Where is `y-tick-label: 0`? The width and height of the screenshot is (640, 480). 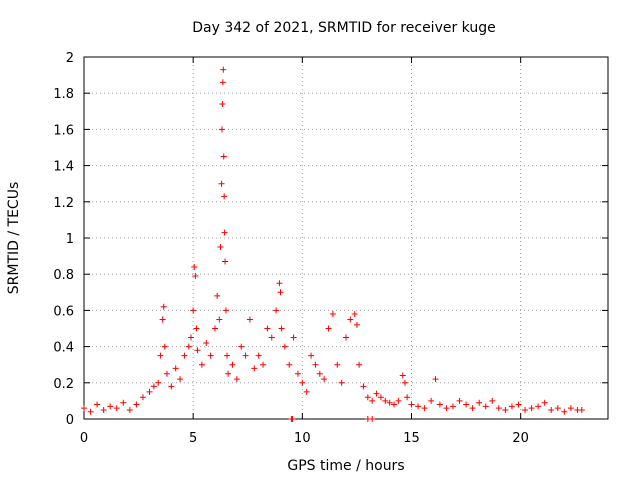 y-tick-label: 0 is located at coordinates (70, 420).